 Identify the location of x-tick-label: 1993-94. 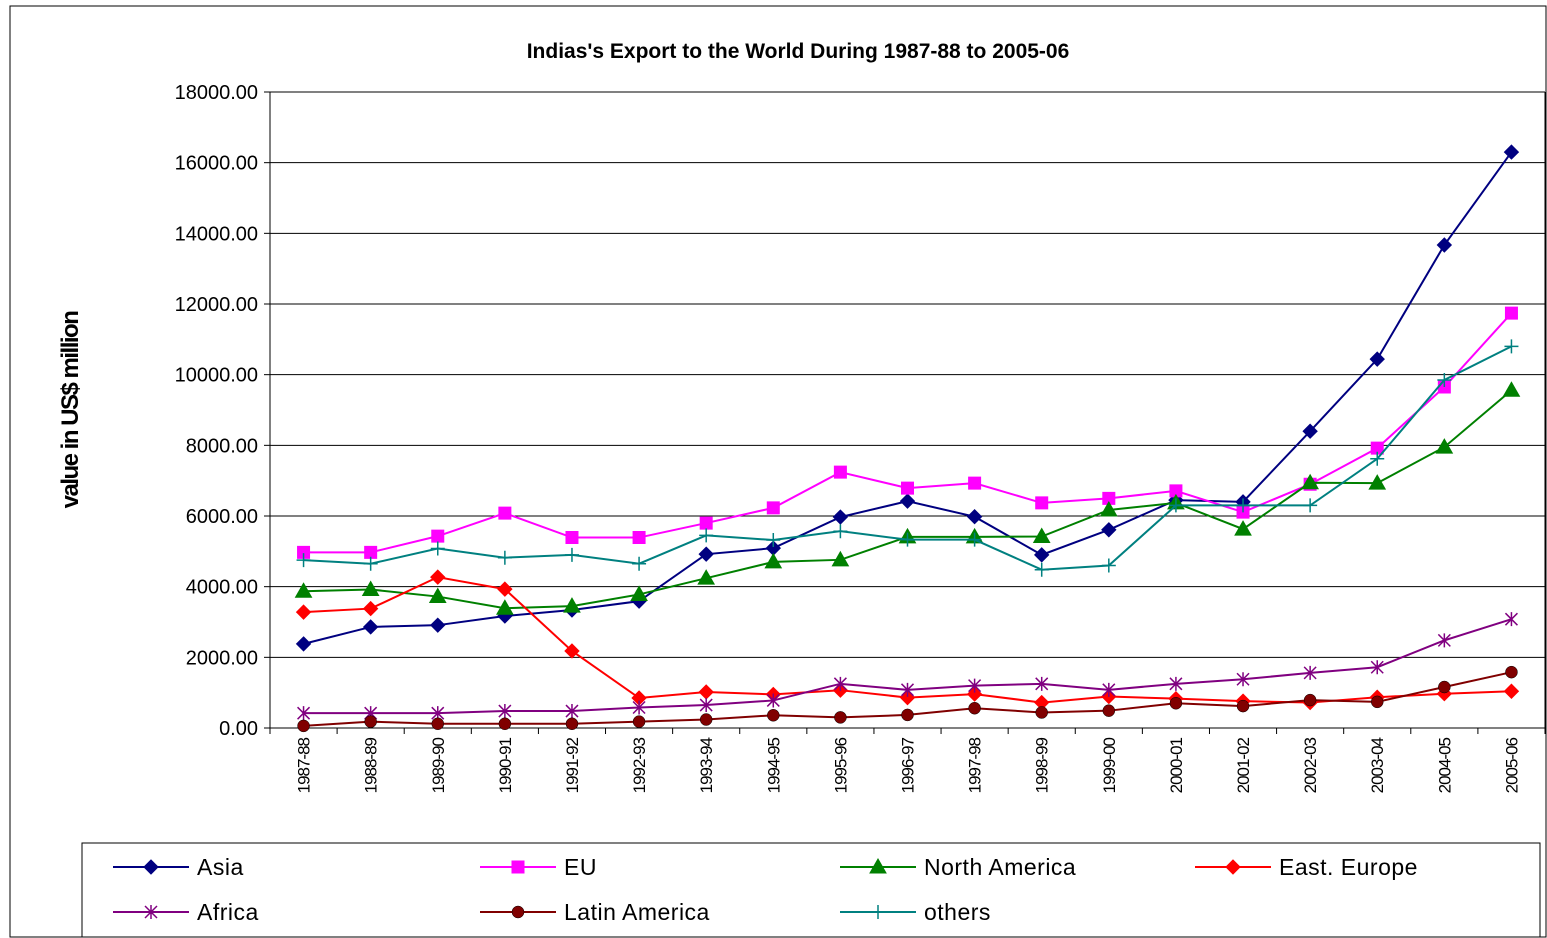
(706, 765).